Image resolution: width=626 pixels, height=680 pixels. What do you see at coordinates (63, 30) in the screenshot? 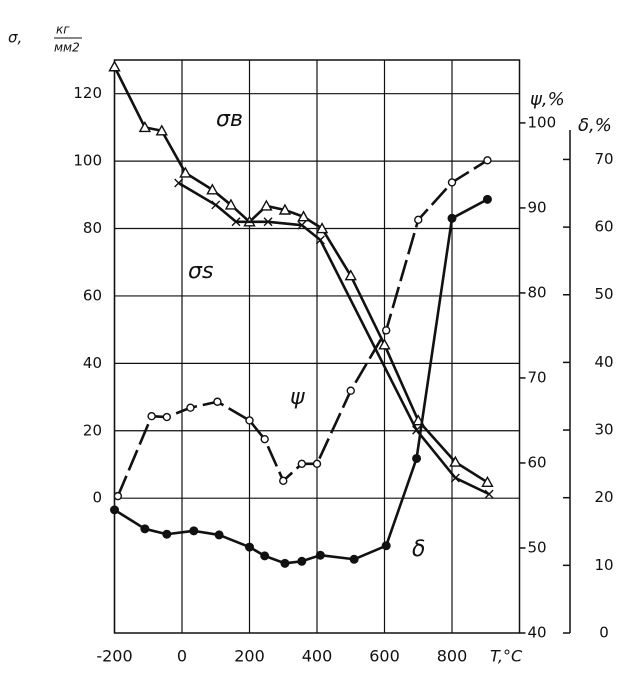
I see `y-label-unit-top: кг` at bounding box center [63, 30].